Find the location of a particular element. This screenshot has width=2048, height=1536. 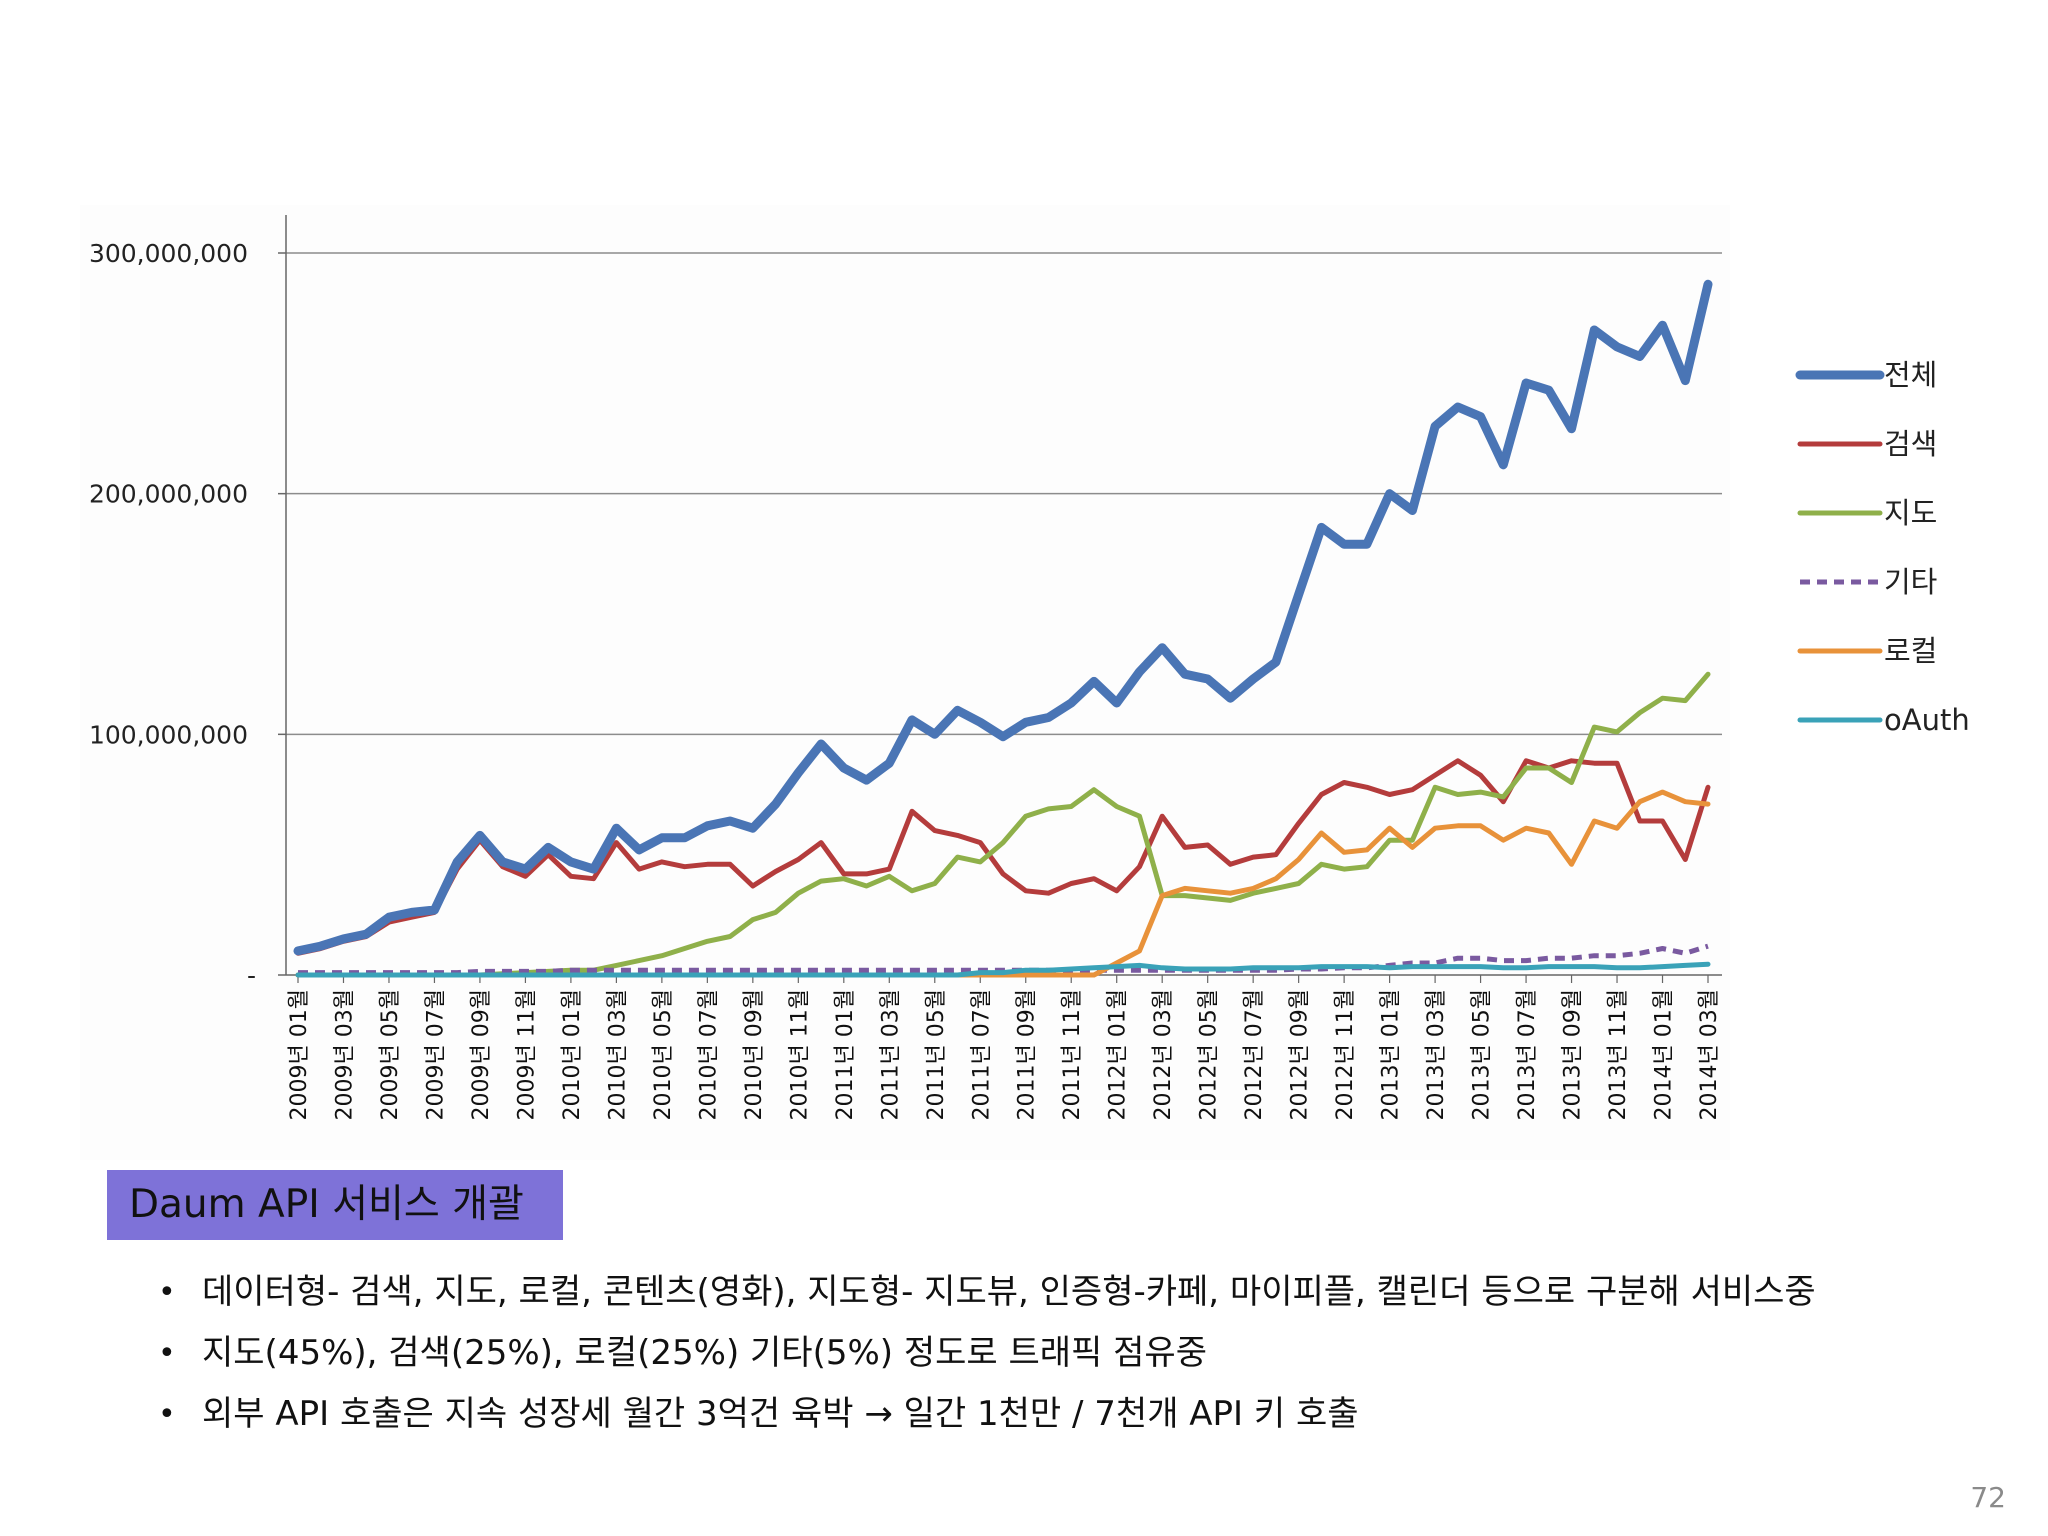

x-tick-label: 2013년 01월 is located at coordinates (1391, 1054).